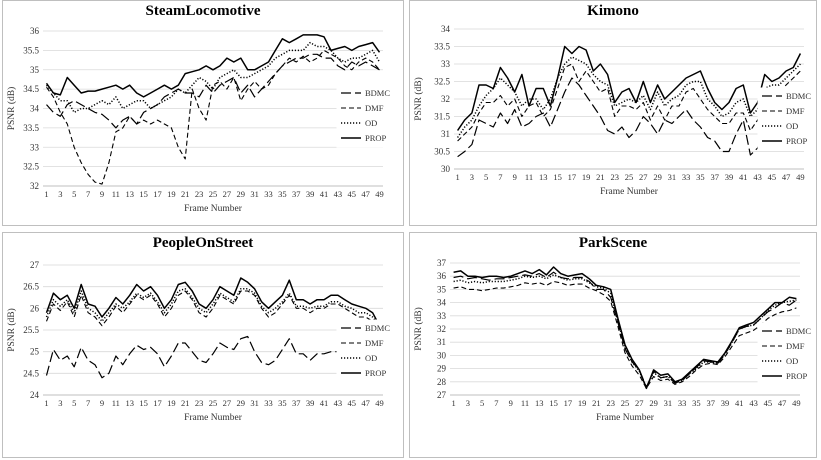 This screenshot has height=460, width=821. Describe the element at coordinates (31, 89) in the screenshot. I see `y-tick-label: 34.5` at that location.